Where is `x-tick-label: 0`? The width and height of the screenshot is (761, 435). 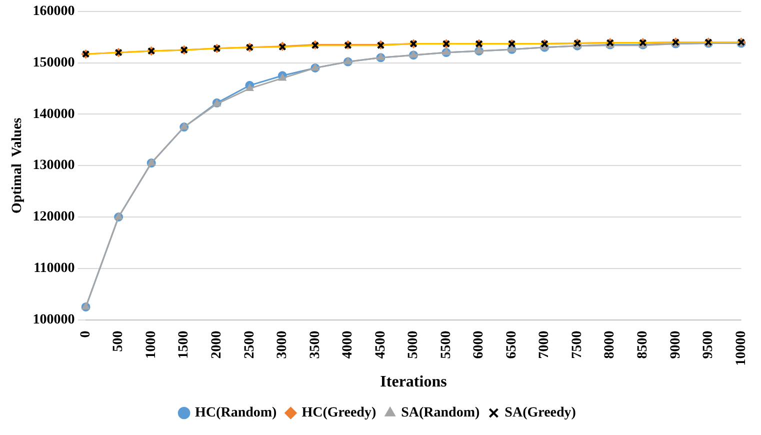
x-tick-label: 0 is located at coordinates (86, 334).